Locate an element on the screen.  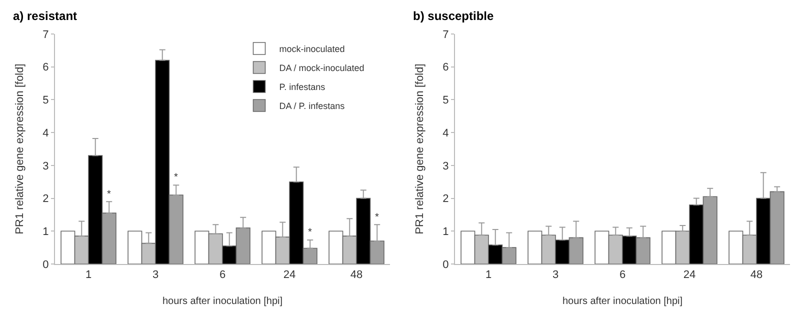
legend-label: mock-inoculated is located at coordinates (312, 49).